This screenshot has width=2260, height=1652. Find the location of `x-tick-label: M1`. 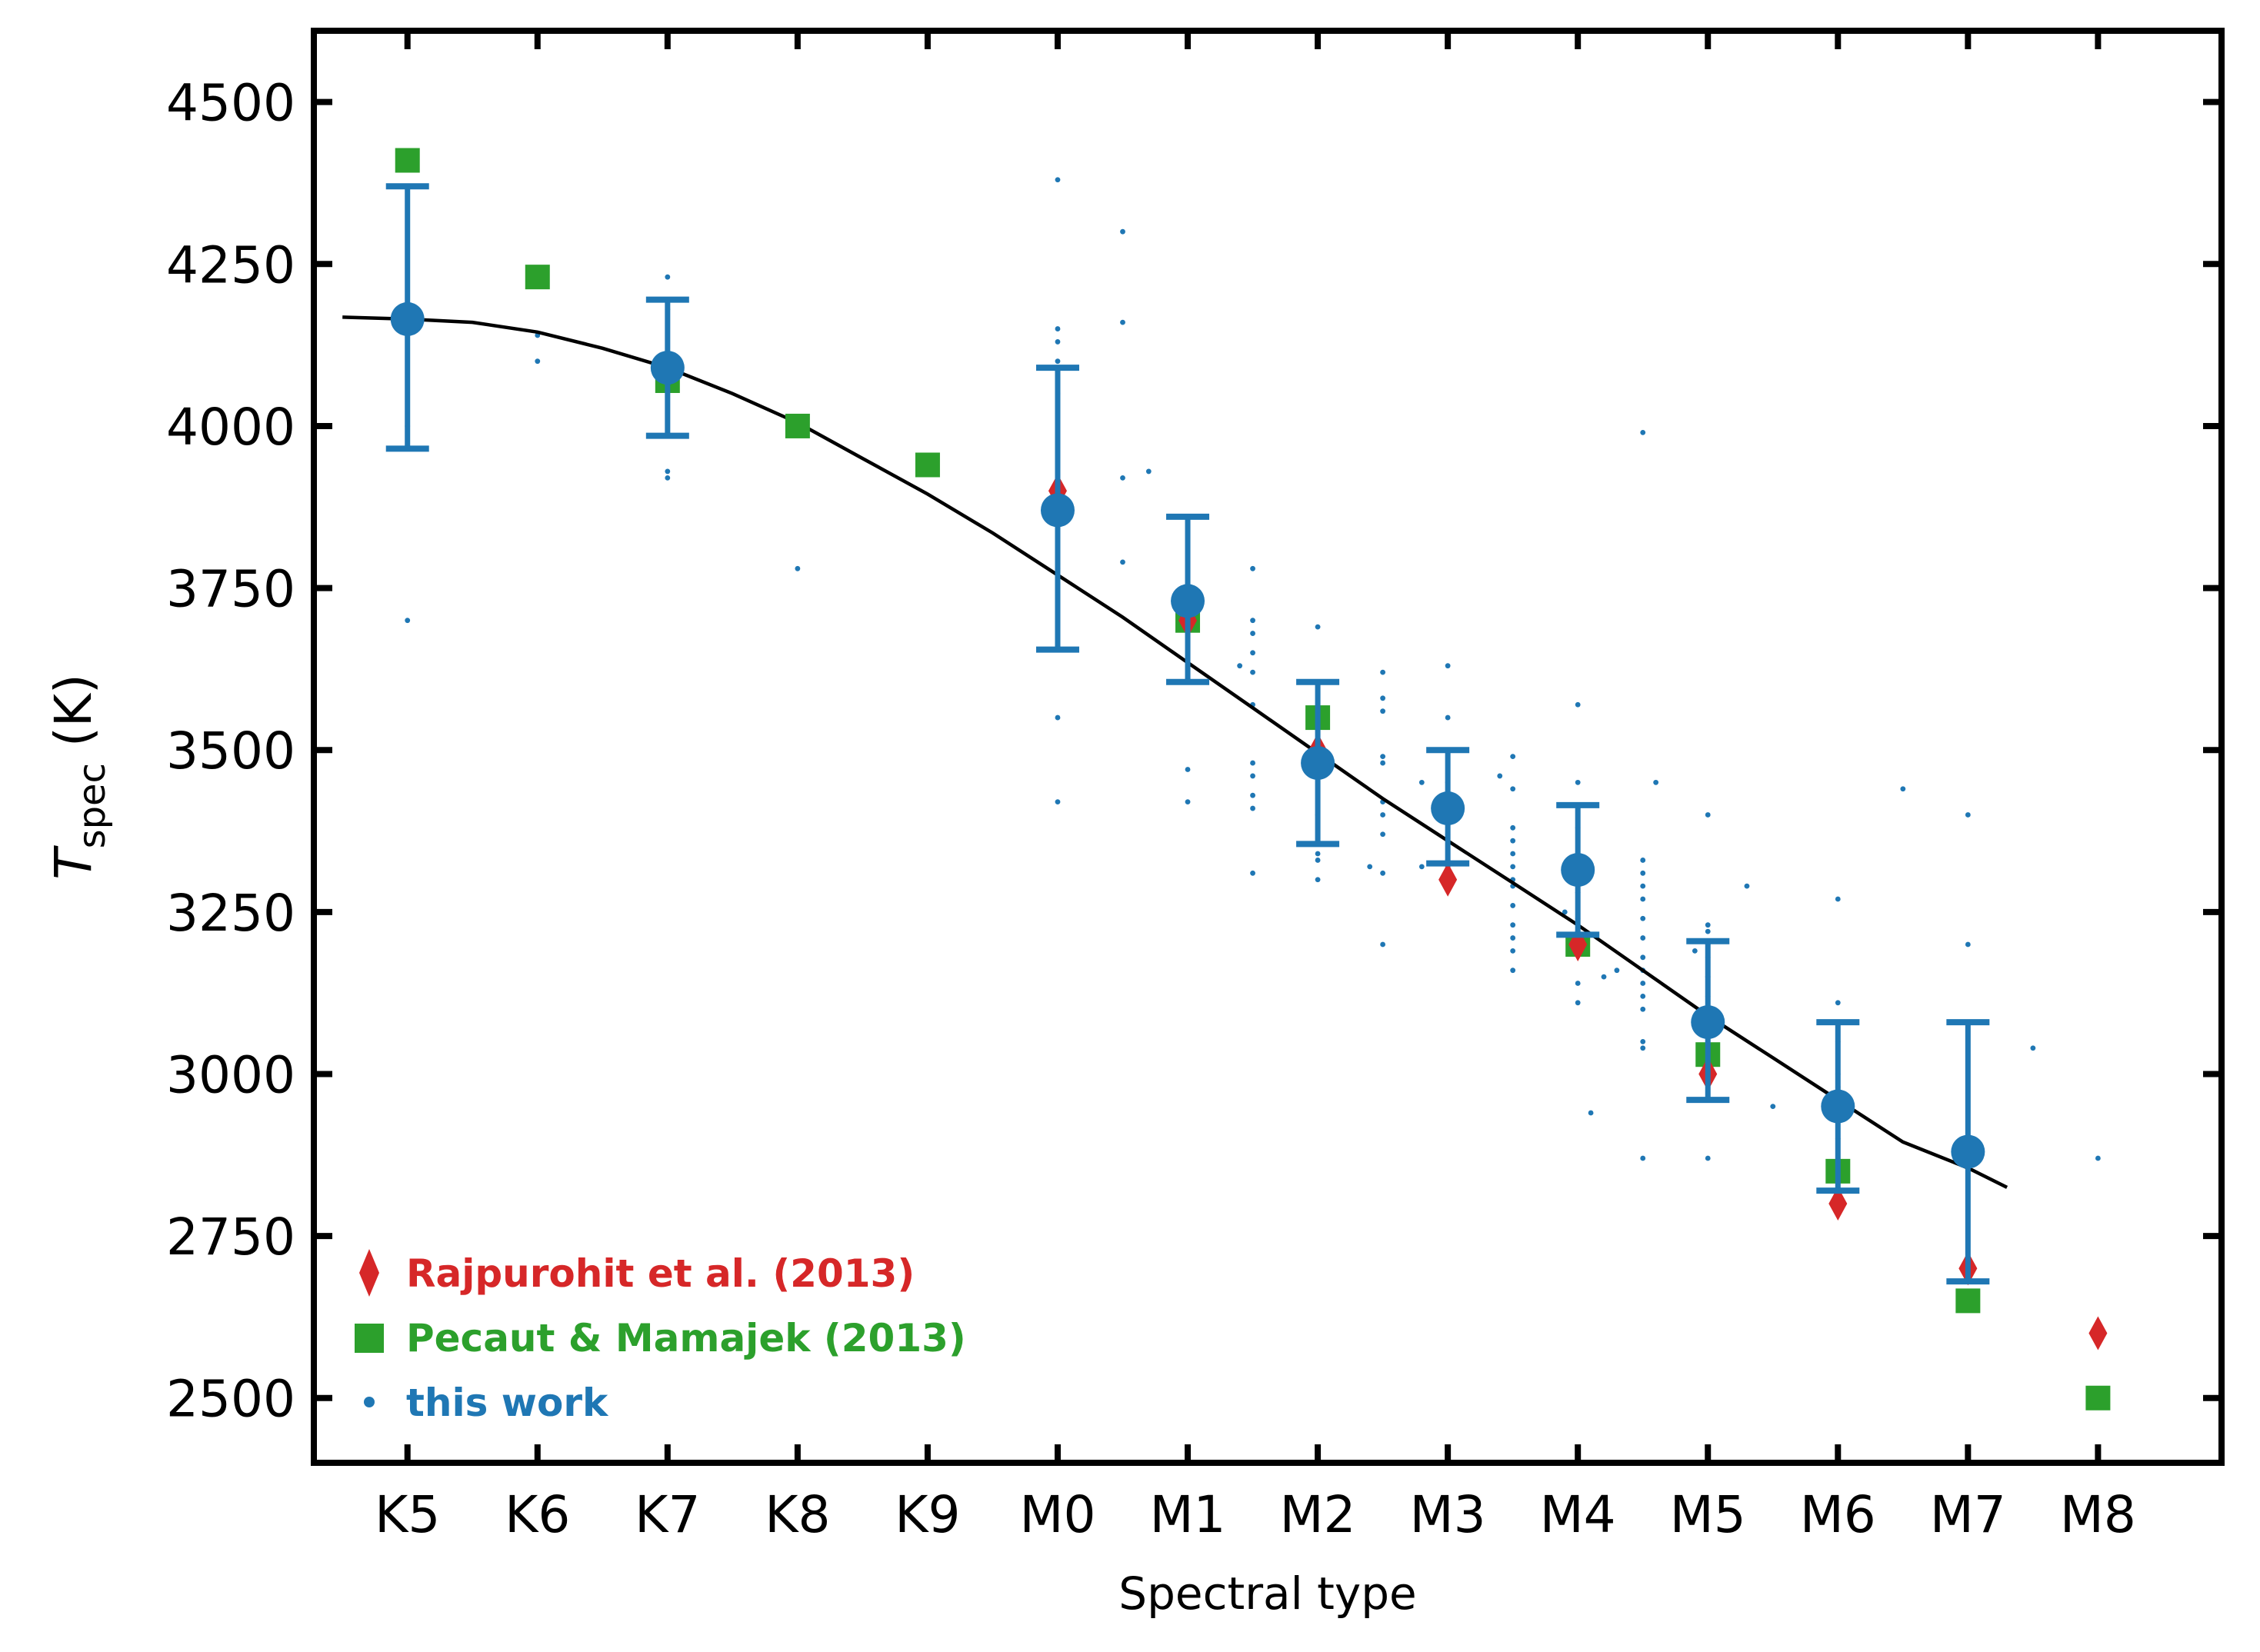

x-tick-label: M1 is located at coordinates (1188, 1514).